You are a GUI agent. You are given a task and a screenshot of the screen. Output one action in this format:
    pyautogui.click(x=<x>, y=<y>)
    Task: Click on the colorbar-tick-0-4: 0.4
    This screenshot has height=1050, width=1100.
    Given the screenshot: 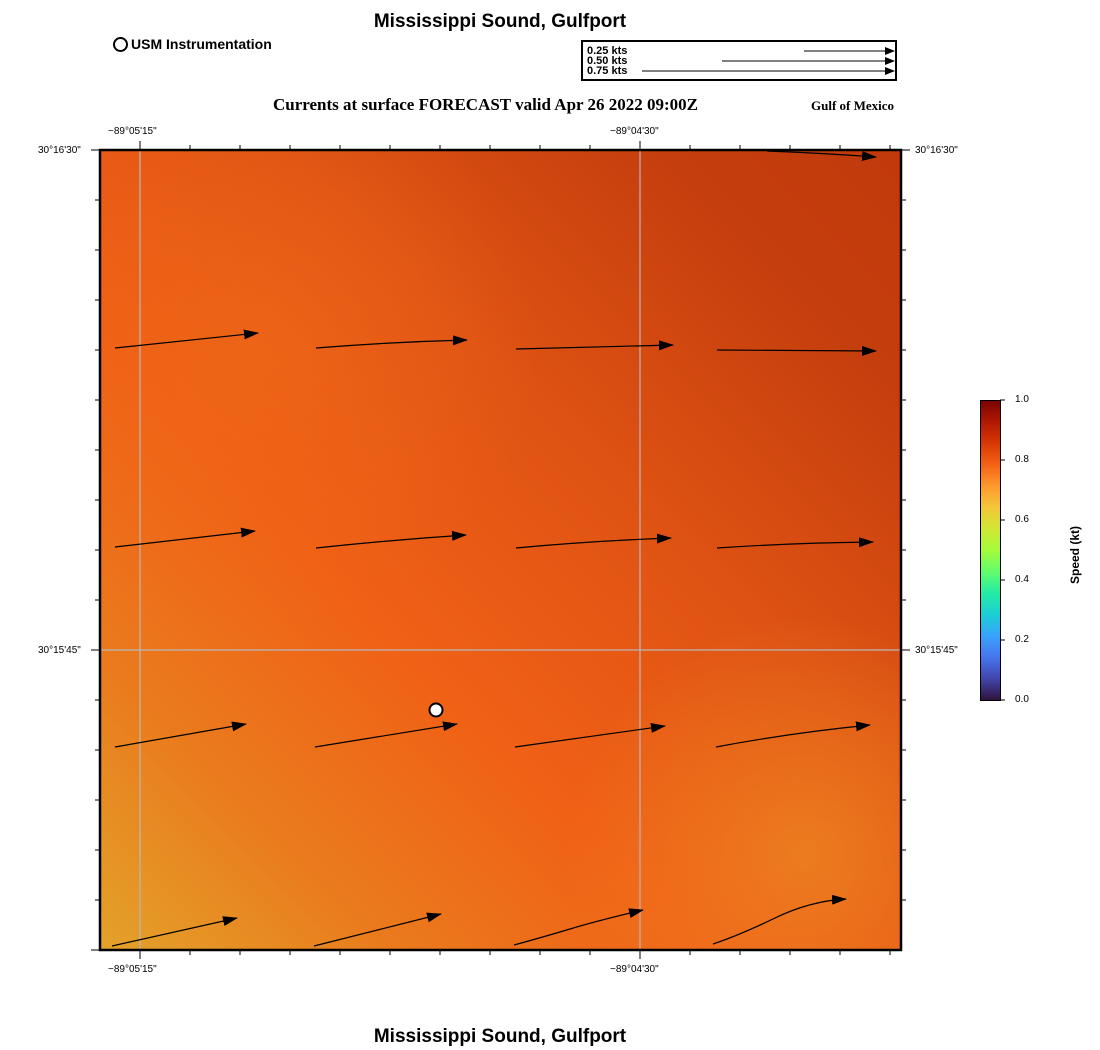 What is the action you would take?
    pyautogui.click(x=1022, y=579)
    